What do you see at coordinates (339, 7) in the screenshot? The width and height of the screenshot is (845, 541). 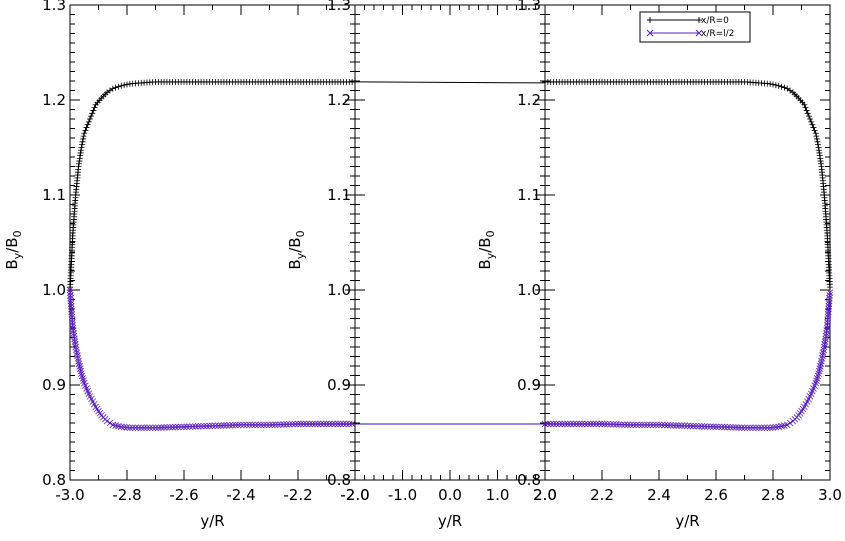 I see `y-tick-label: 1.3` at bounding box center [339, 7].